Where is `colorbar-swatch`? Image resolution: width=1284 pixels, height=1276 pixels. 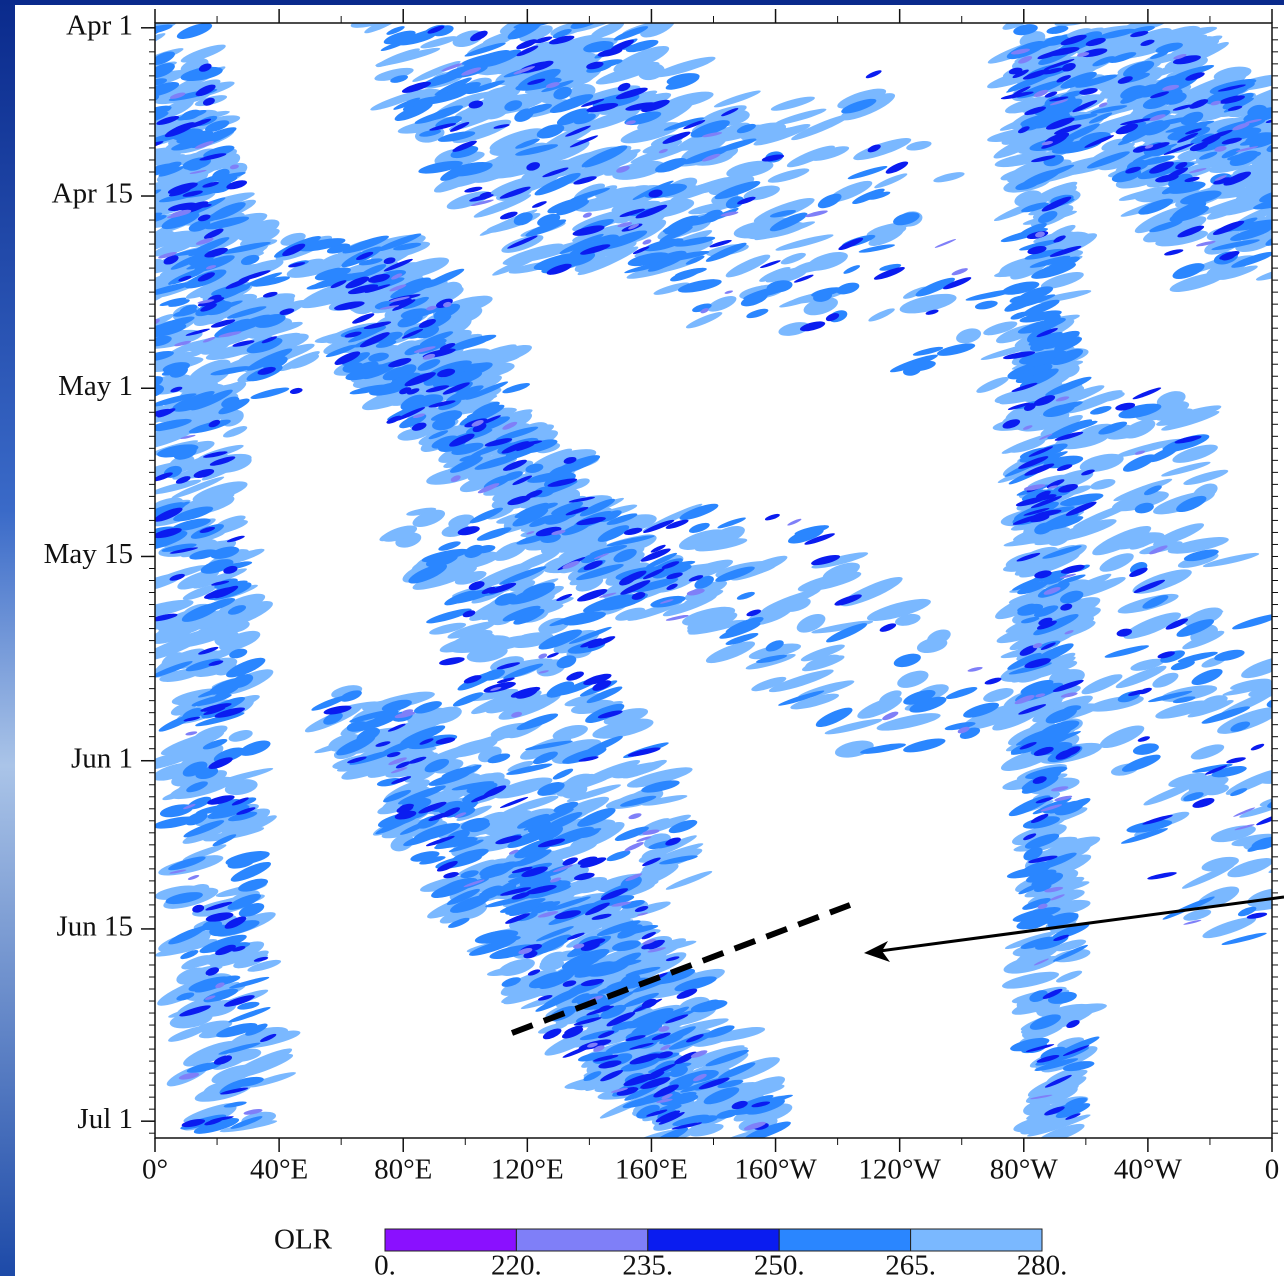
colorbar-swatch is located at coordinates (845, 1240).